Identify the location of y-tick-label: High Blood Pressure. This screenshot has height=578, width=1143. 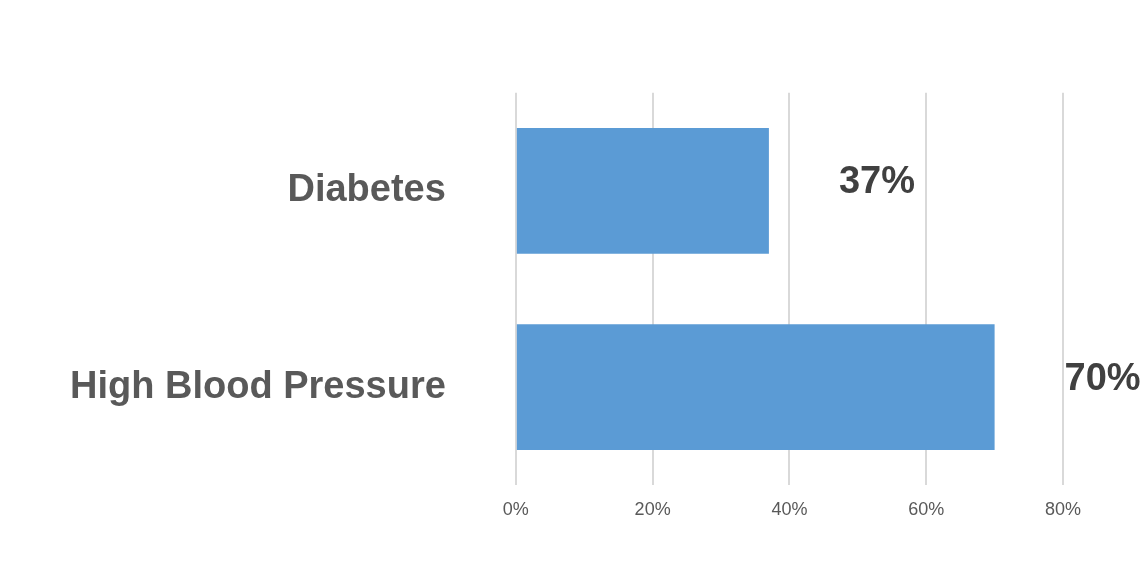
(258, 384).